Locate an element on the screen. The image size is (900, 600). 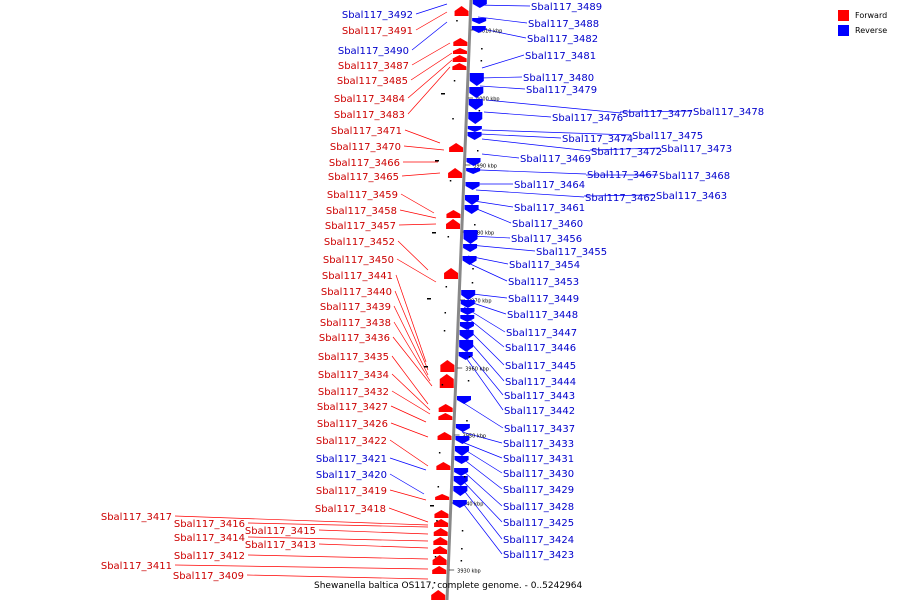
gene-label: Sbal117_3421 is located at coordinates (351, 459).